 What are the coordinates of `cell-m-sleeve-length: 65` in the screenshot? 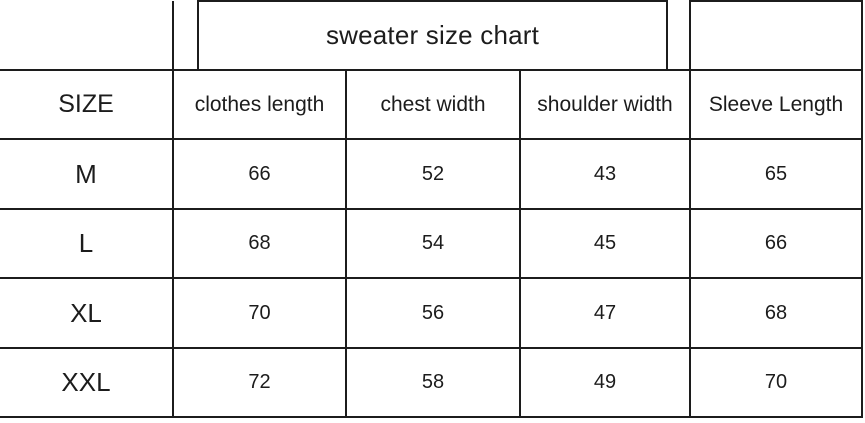 It's located at (776, 174).